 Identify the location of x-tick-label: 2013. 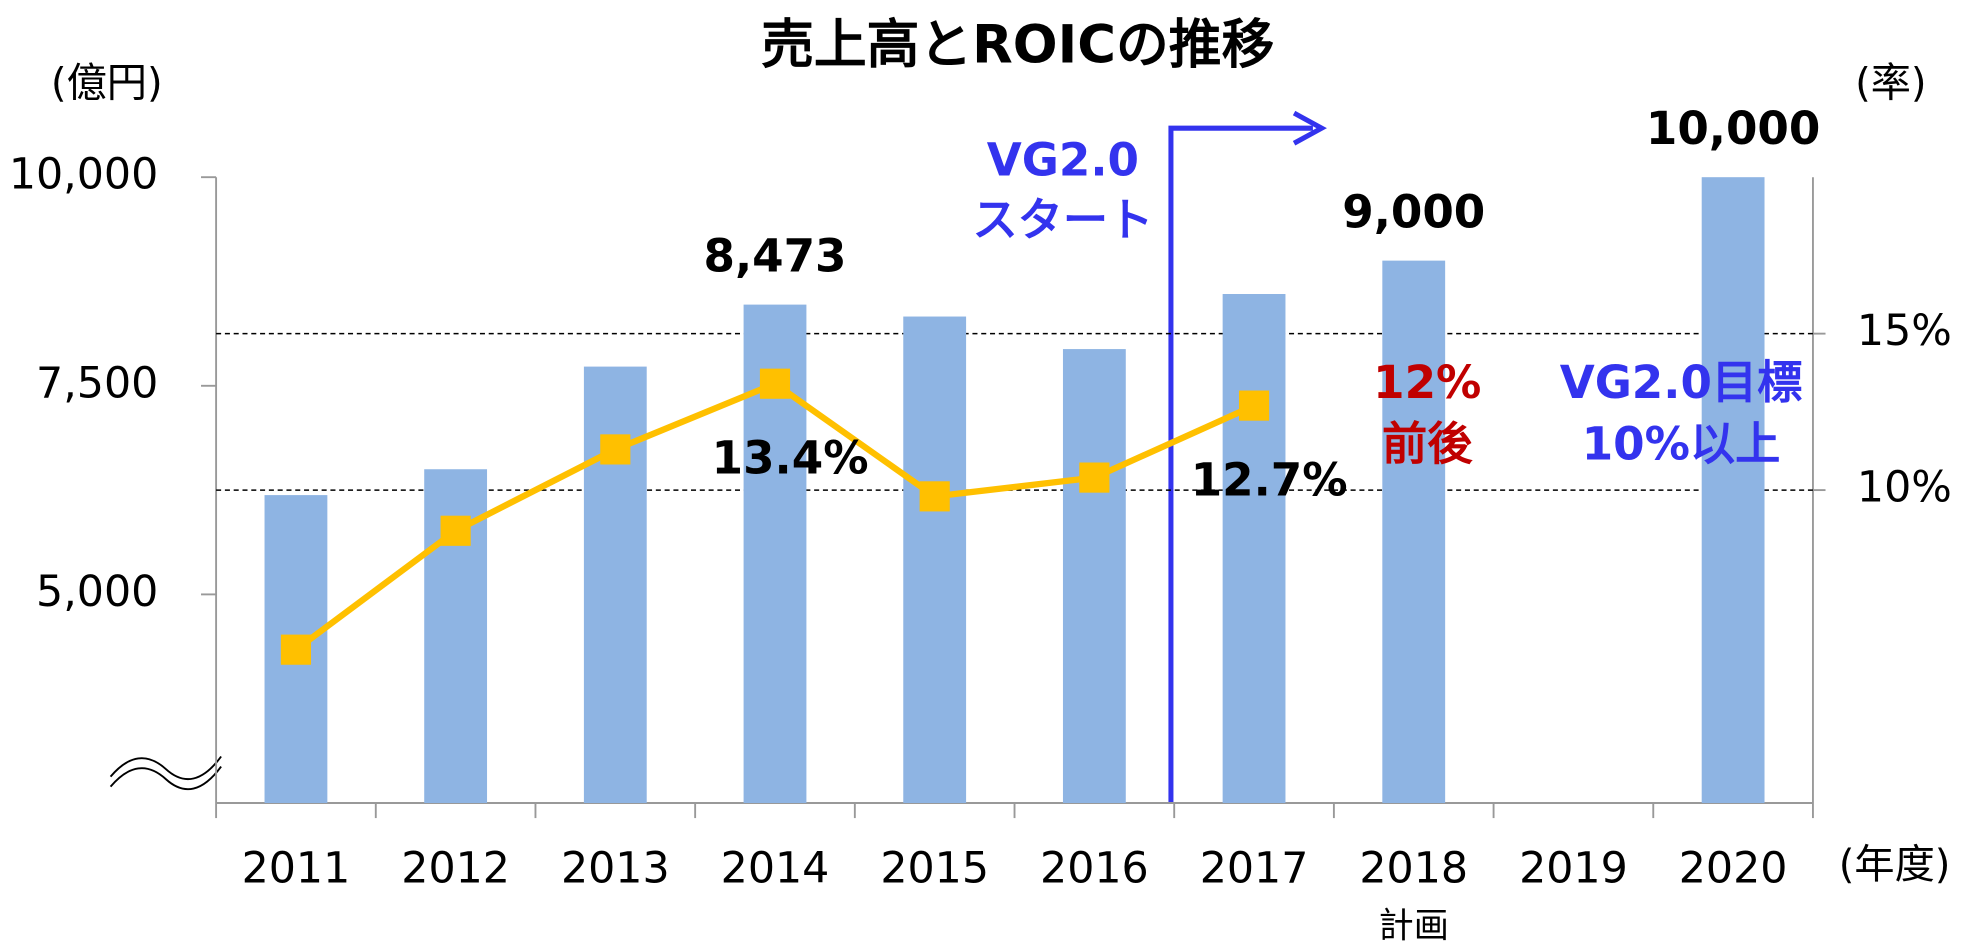
(615, 868).